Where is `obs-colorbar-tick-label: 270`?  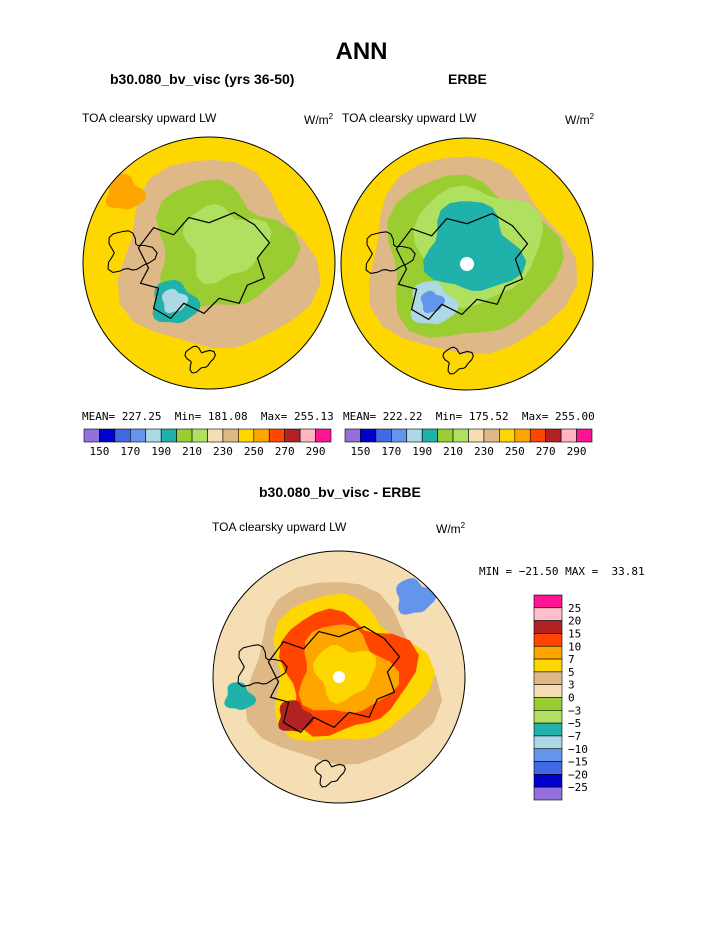
obs-colorbar-tick-label: 270 is located at coordinates (546, 451).